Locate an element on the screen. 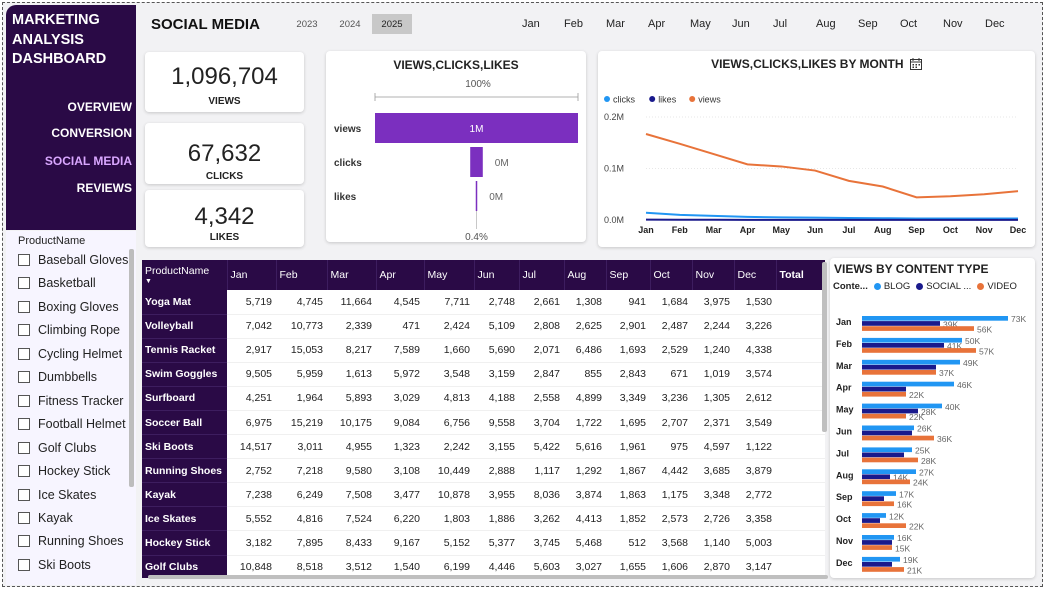  column-header-sep: Sep is located at coordinates (628, 275).